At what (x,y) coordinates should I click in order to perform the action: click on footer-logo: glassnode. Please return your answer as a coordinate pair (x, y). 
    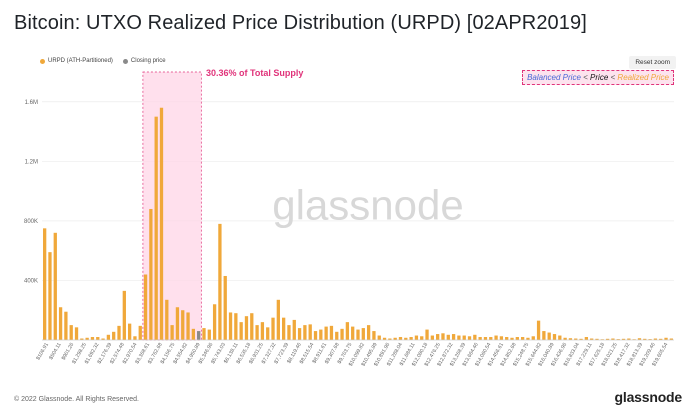
    Looking at the image, I should click on (648, 397).